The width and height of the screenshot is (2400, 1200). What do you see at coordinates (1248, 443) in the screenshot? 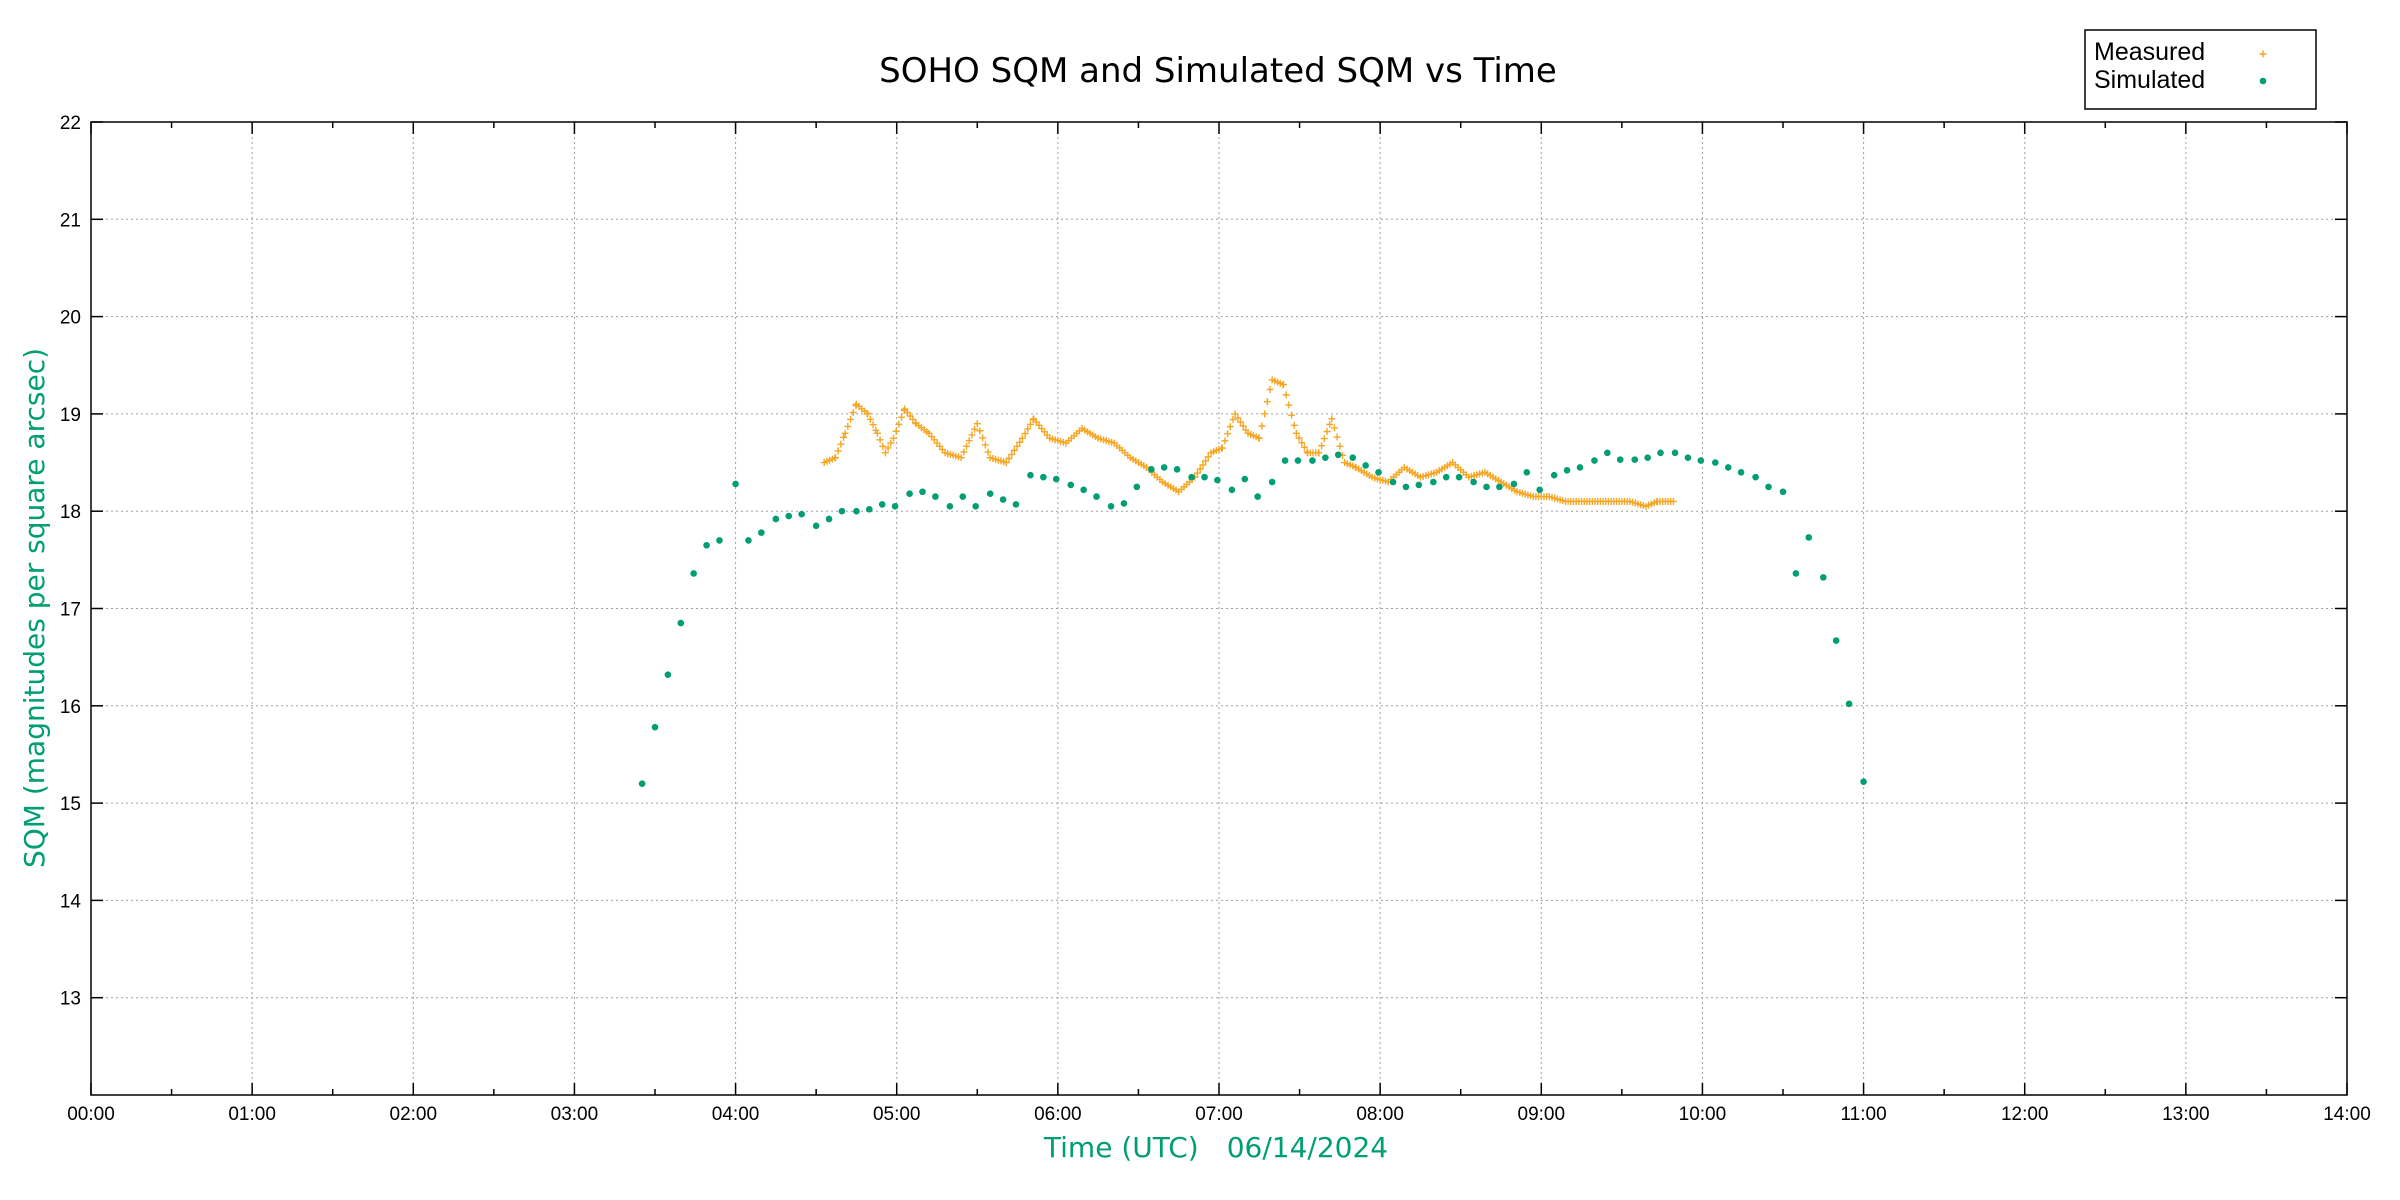
I see `measured-series` at bounding box center [1248, 443].